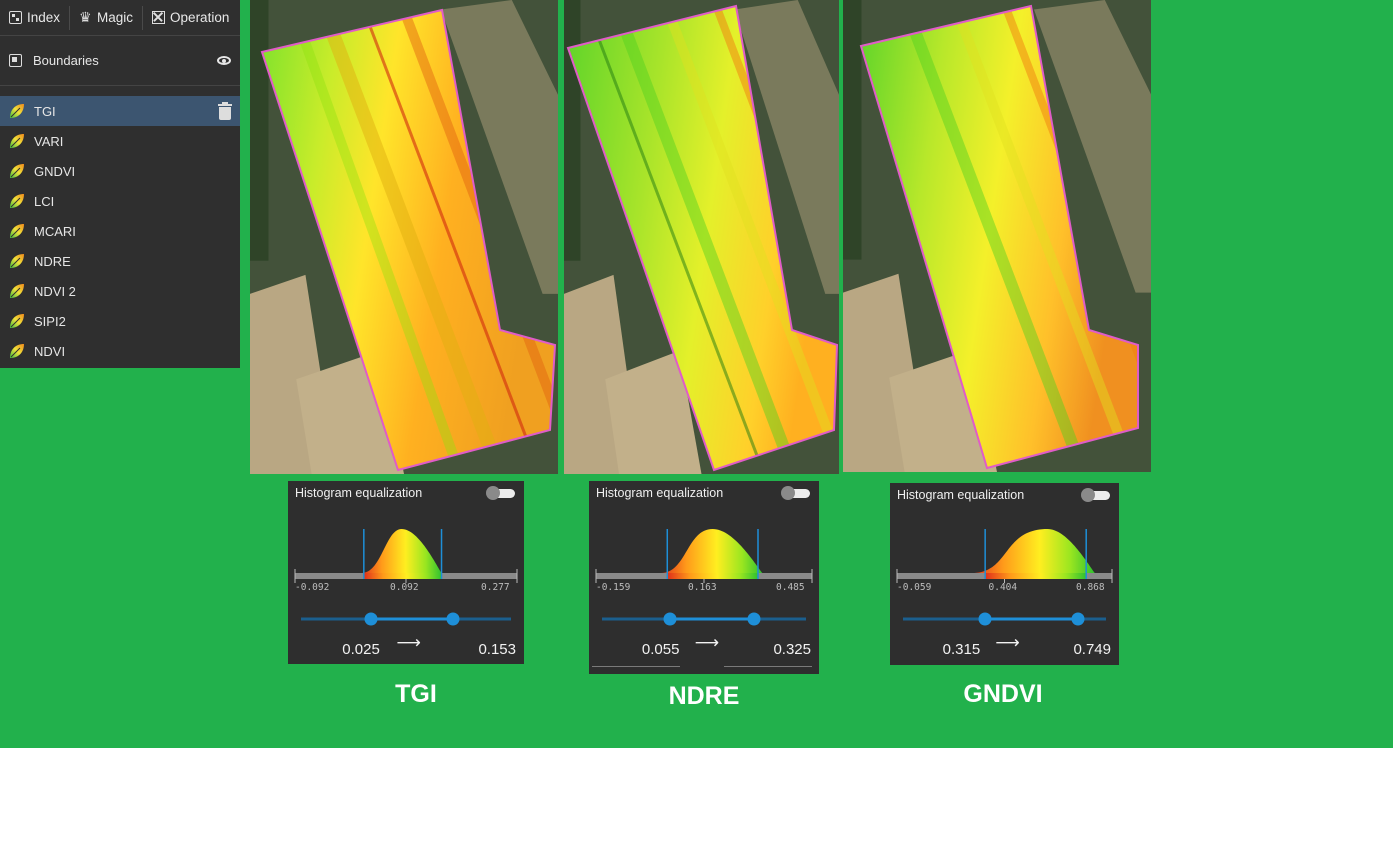  What do you see at coordinates (55, 231) in the screenshot?
I see `layer-label: MCARI` at bounding box center [55, 231].